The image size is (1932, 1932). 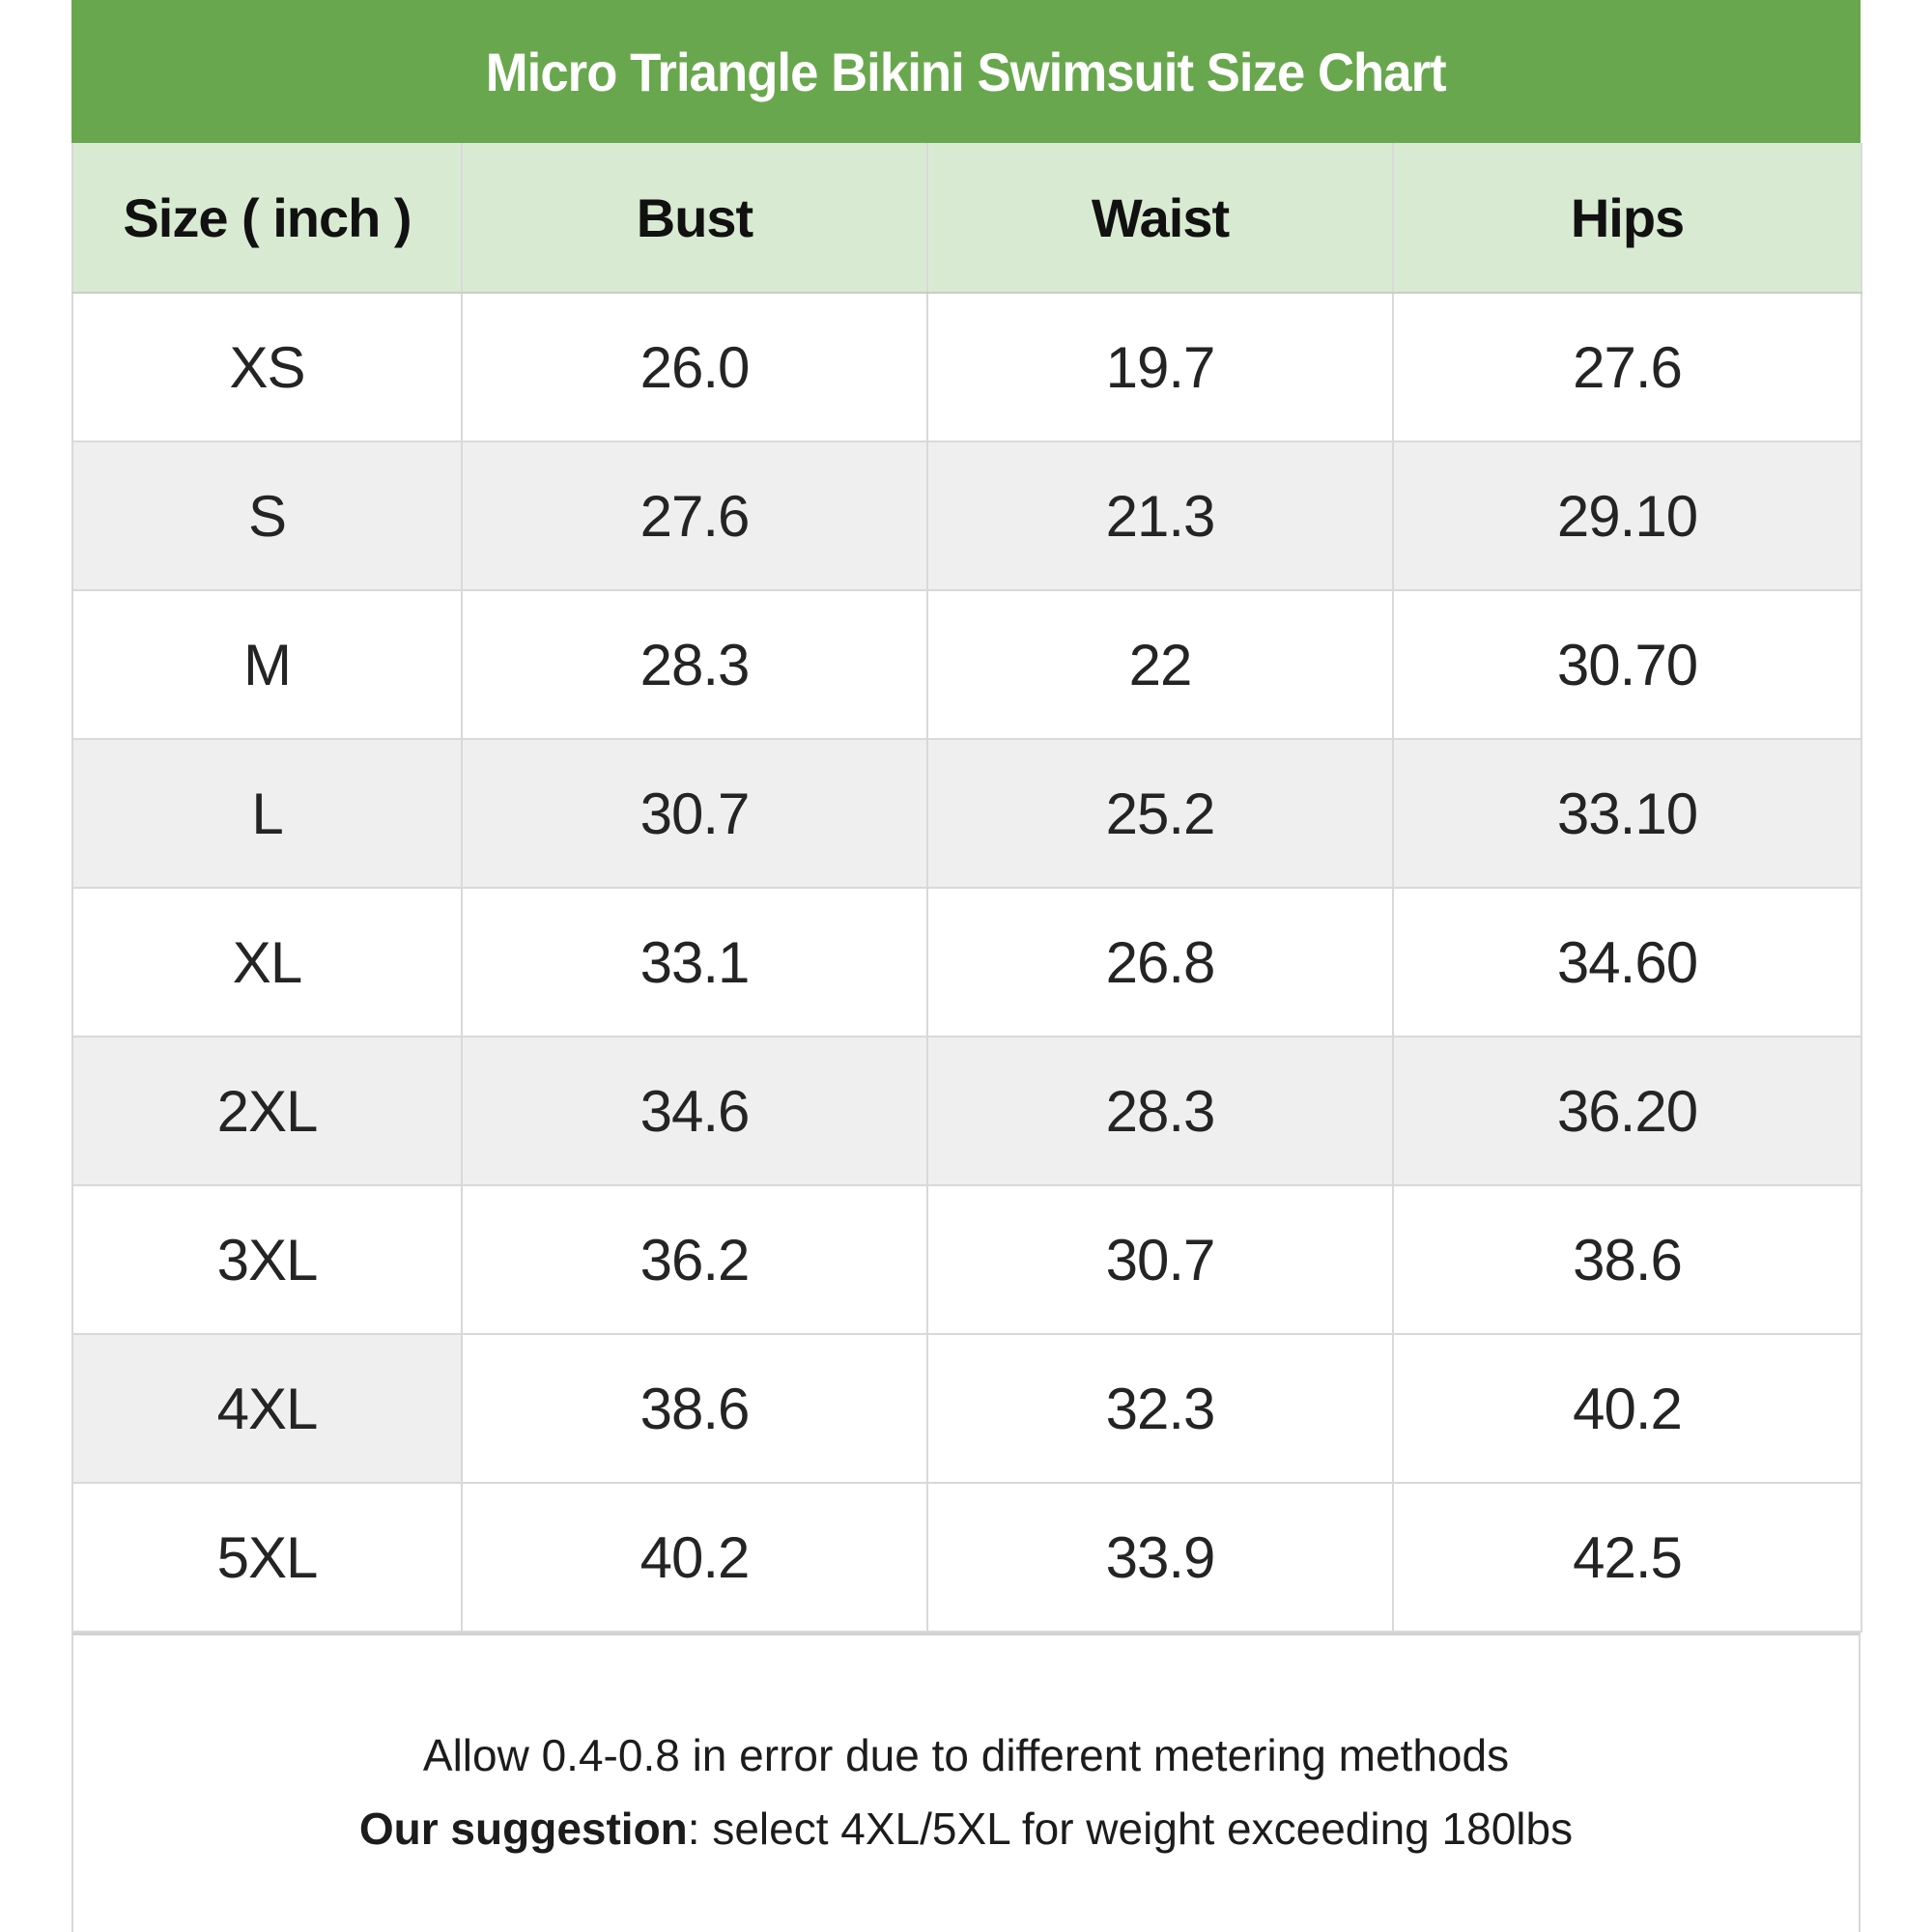 I want to click on table-row-4xl: 4XL 38.6 32.3 40.2, so click(x=966, y=1408).